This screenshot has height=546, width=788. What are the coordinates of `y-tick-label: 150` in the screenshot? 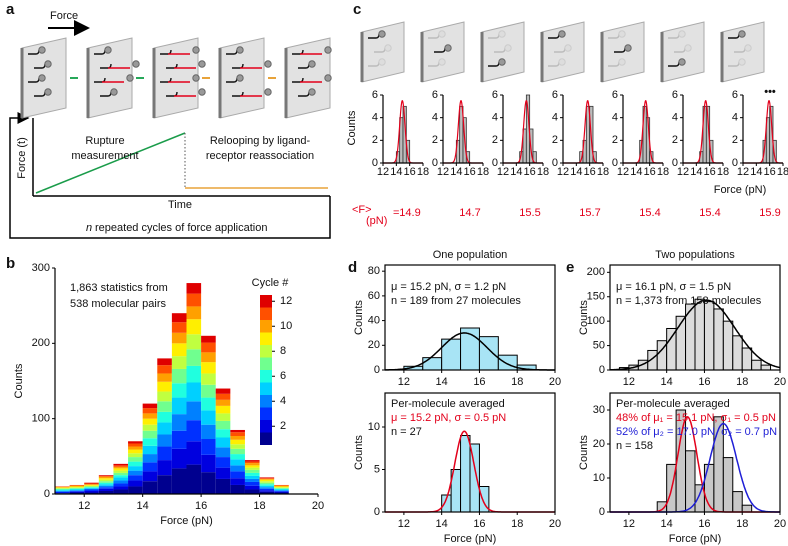 It's located at (596, 297).